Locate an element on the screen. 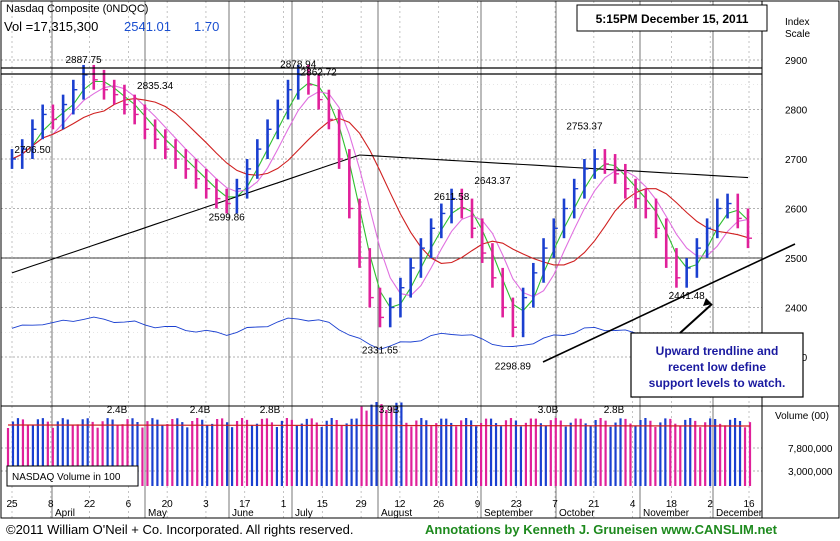 Image resolution: width=840 pixels, height=541 pixels. price-annotation: 2441.48 is located at coordinates (687, 296).